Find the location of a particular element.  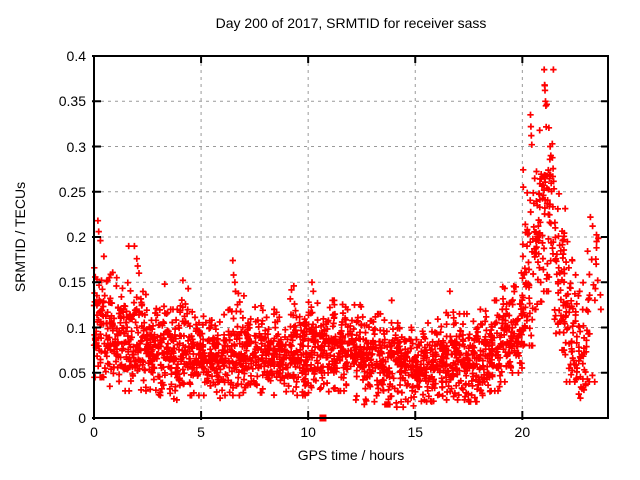

y-tick-label: 0.05 is located at coordinates (72, 372).